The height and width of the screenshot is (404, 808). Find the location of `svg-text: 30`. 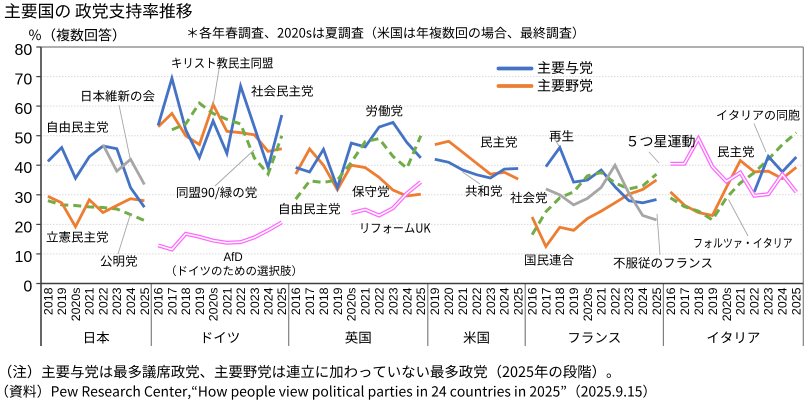

svg-text: 30 is located at coordinates (24, 198).